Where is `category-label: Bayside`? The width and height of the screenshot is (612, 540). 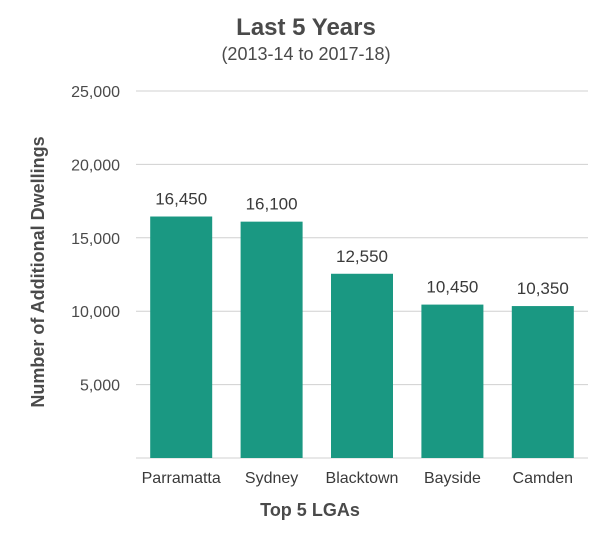
category-label: Bayside is located at coordinates (452, 478).